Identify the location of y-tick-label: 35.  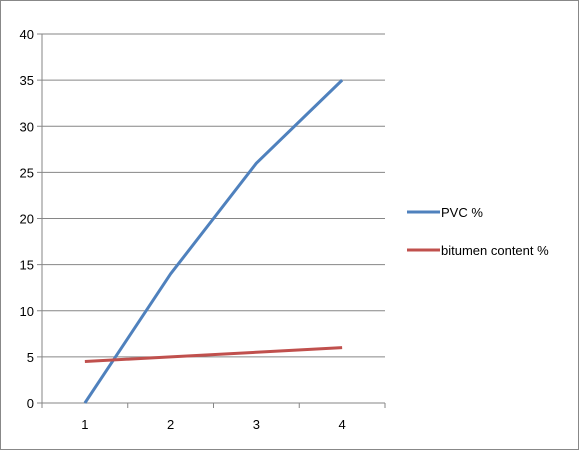
(27, 80).